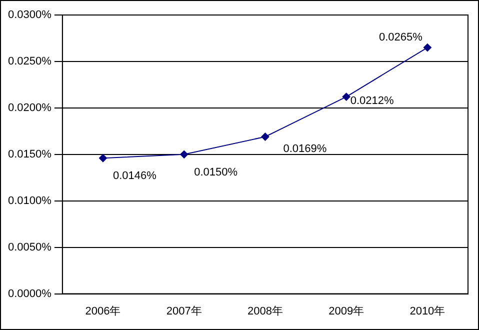  What do you see at coordinates (30, 154) in the screenshot?
I see `y-tick-label: 0.0150%` at bounding box center [30, 154].